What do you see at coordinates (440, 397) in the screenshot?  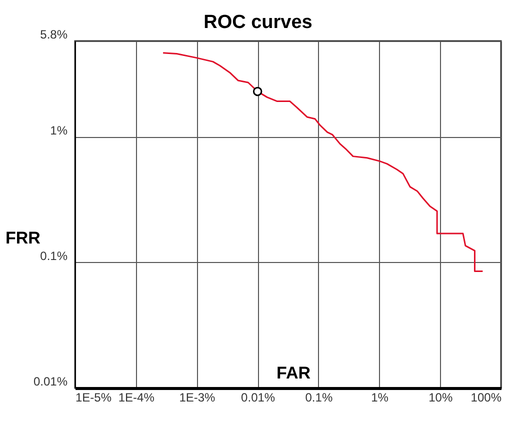 I see `x-tick-label: 10%` at bounding box center [440, 397].